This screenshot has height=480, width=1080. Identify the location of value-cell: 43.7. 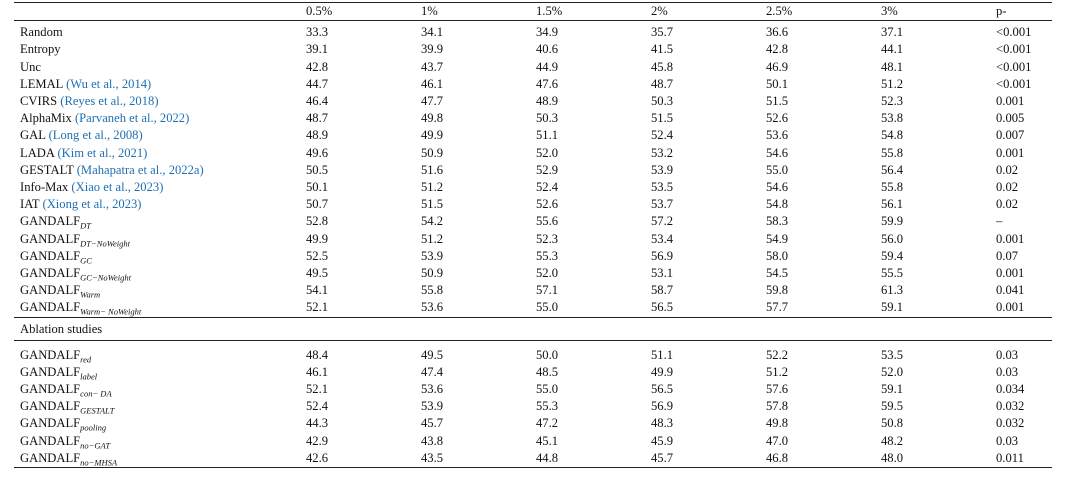
(432, 66).